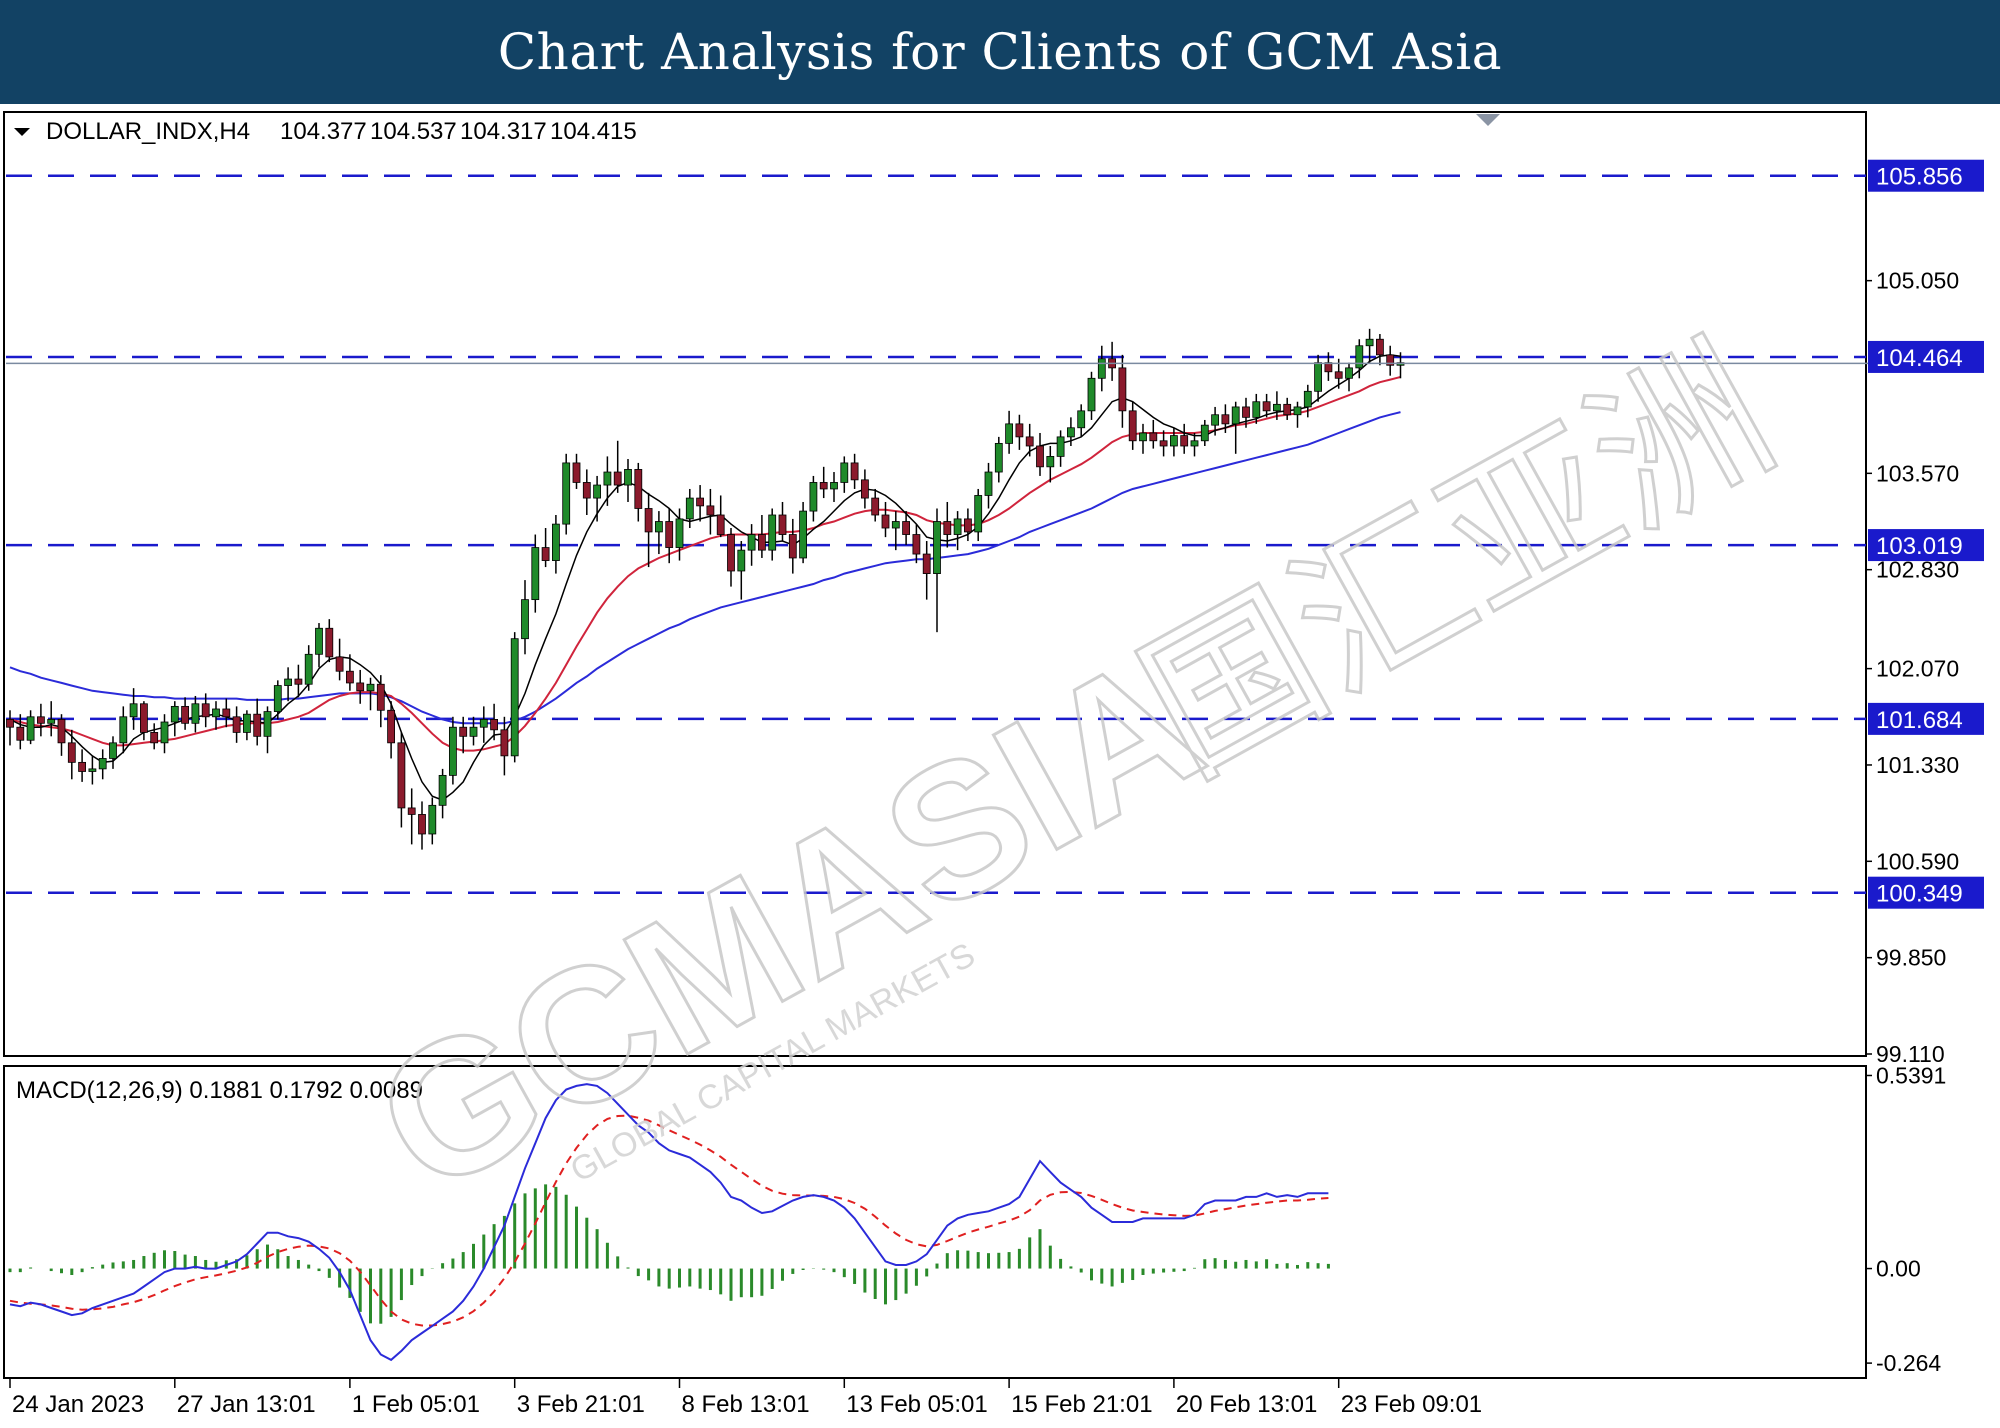 The height and width of the screenshot is (1428, 2000). What do you see at coordinates (503, 131) in the screenshot?
I see `ohlc-low: 104.317` at bounding box center [503, 131].